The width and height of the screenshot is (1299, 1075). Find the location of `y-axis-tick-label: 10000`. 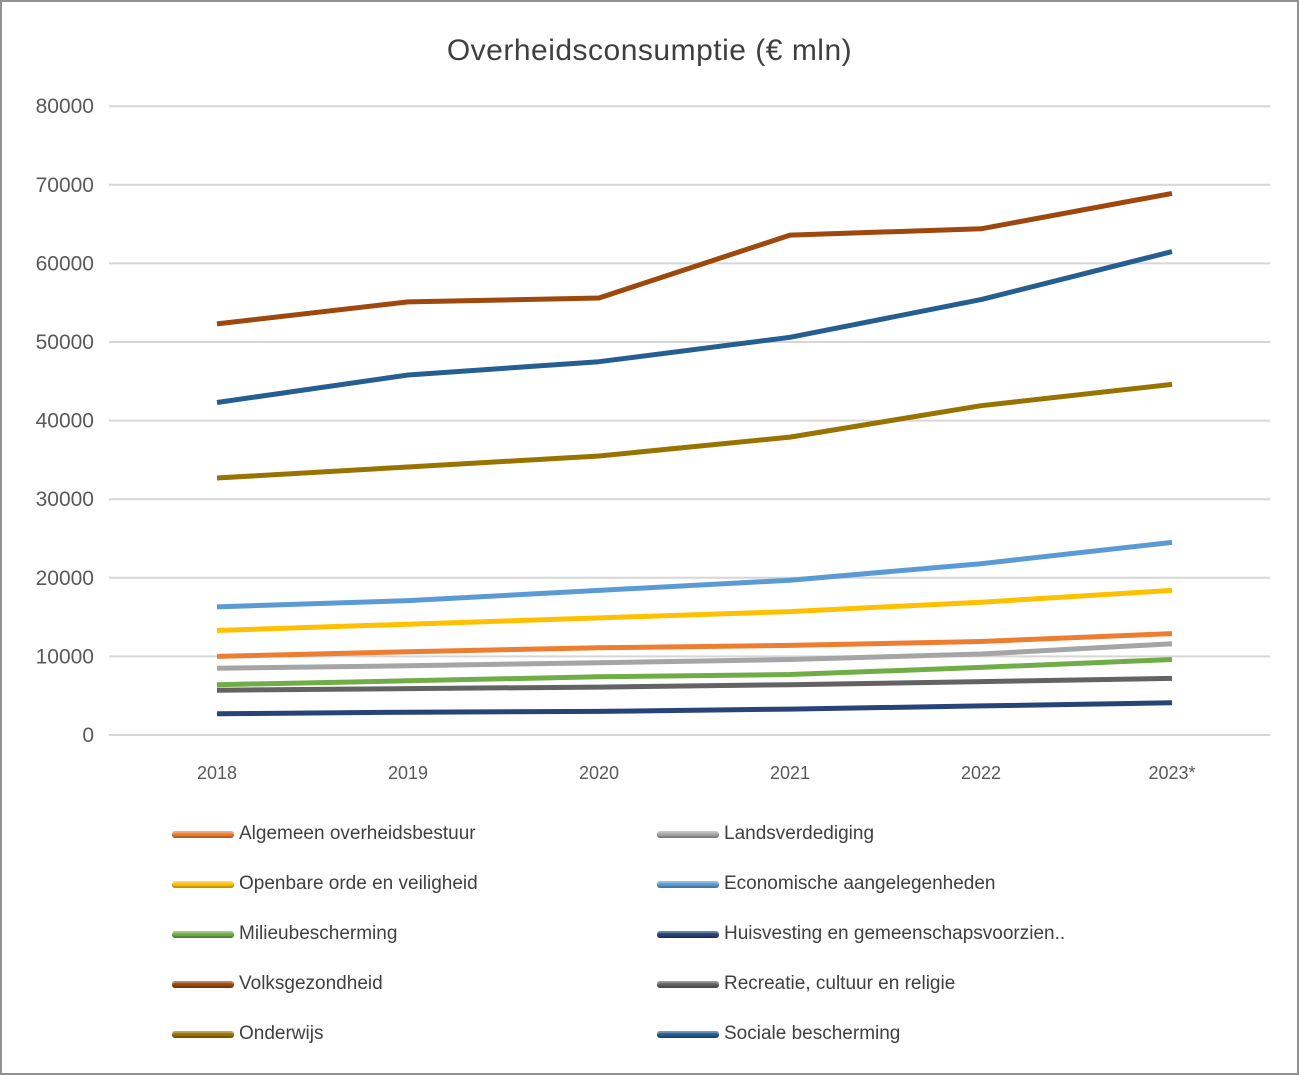

y-axis-tick-label: 10000 is located at coordinates (65, 656).